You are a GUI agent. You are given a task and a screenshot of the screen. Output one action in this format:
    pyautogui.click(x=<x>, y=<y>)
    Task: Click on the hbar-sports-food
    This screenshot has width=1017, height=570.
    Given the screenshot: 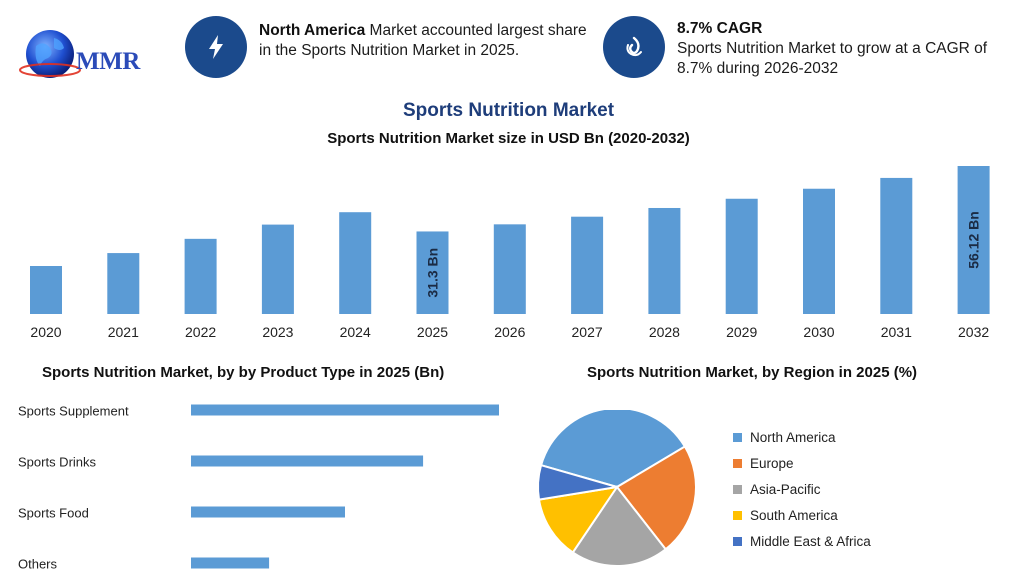 What is the action you would take?
    pyautogui.click(x=268, y=512)
    